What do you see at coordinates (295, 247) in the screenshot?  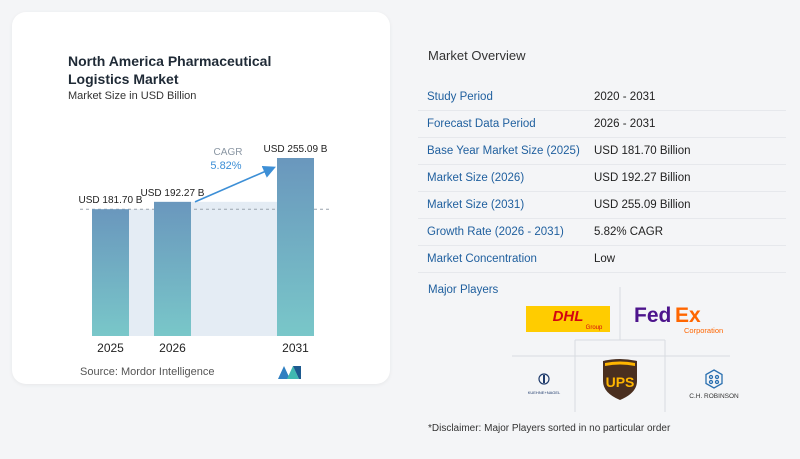 I see `bar-2031` at bounding box center [295, 247].